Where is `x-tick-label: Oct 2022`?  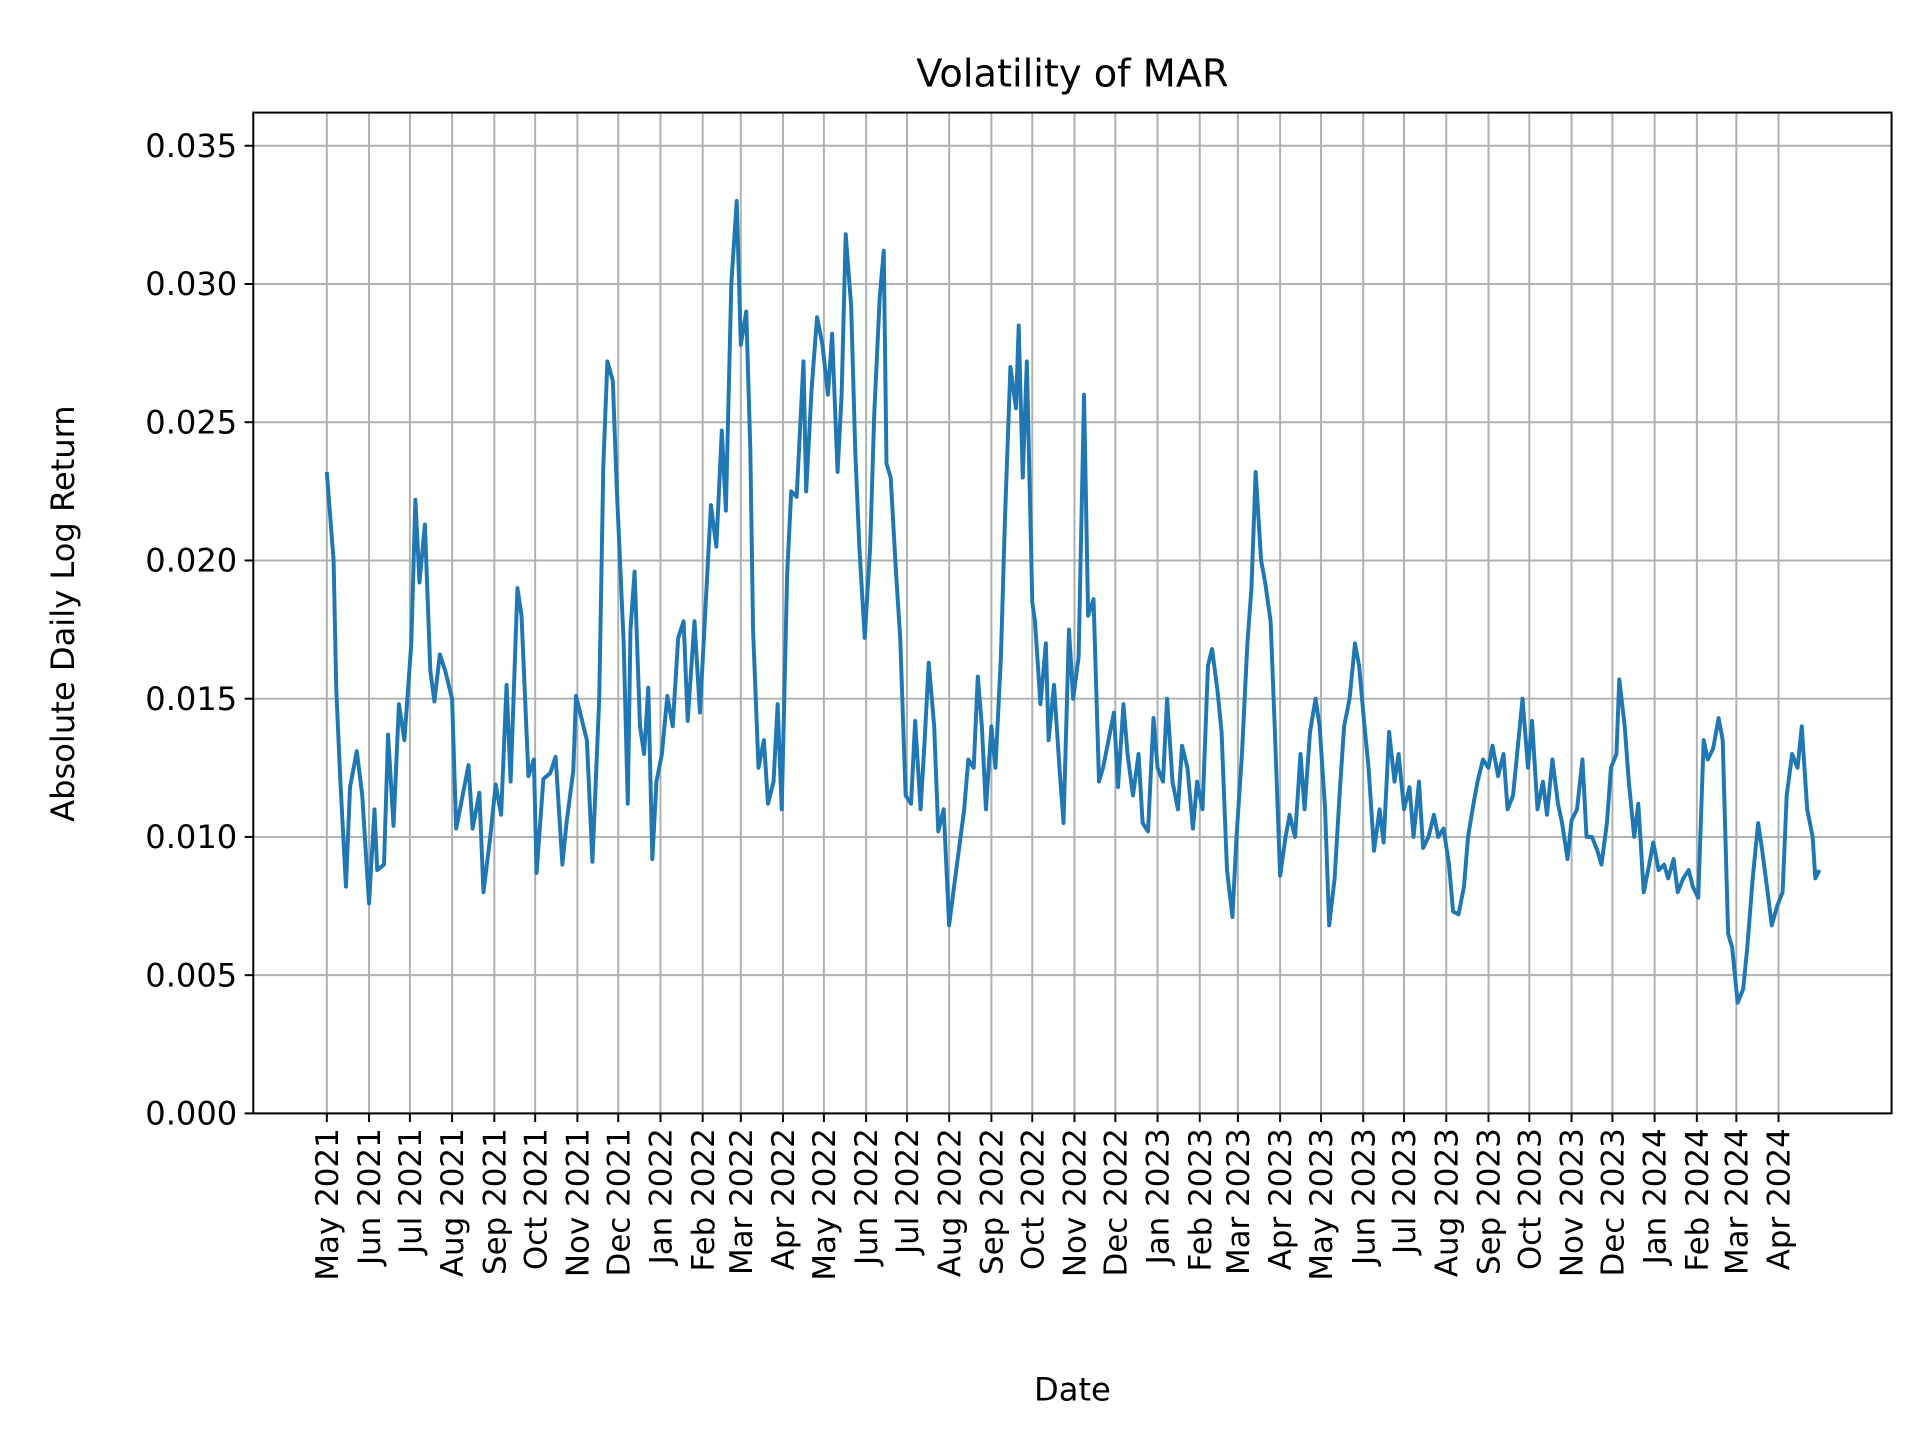
x-tick-label: Oct 2022 is located at coordinates (1033, 1199).